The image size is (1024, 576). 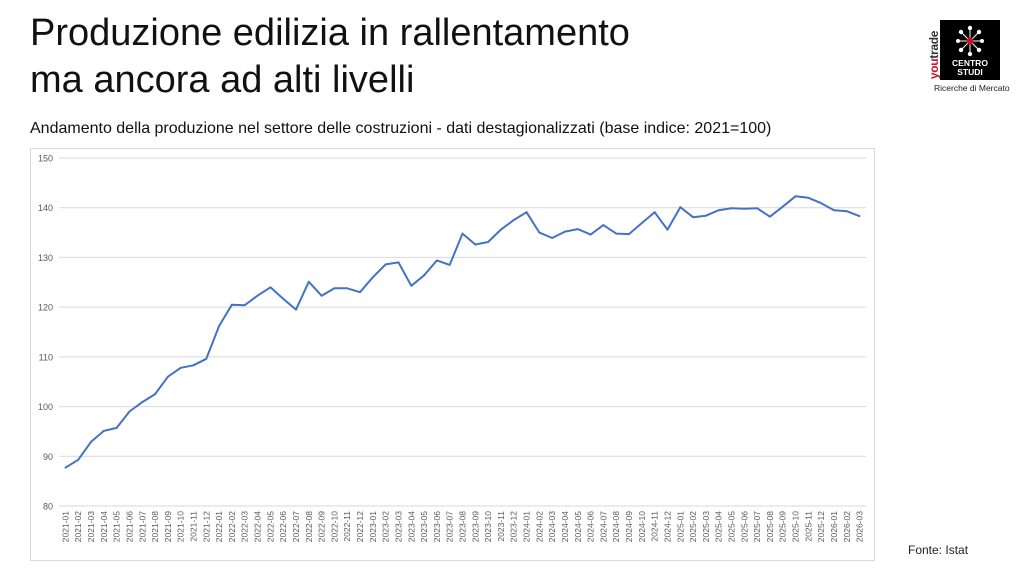 What do you see at coordinates (488, 526) in the screenshot?
I see `x-tick-label: 2023-10` at bounding box center [488, 526].